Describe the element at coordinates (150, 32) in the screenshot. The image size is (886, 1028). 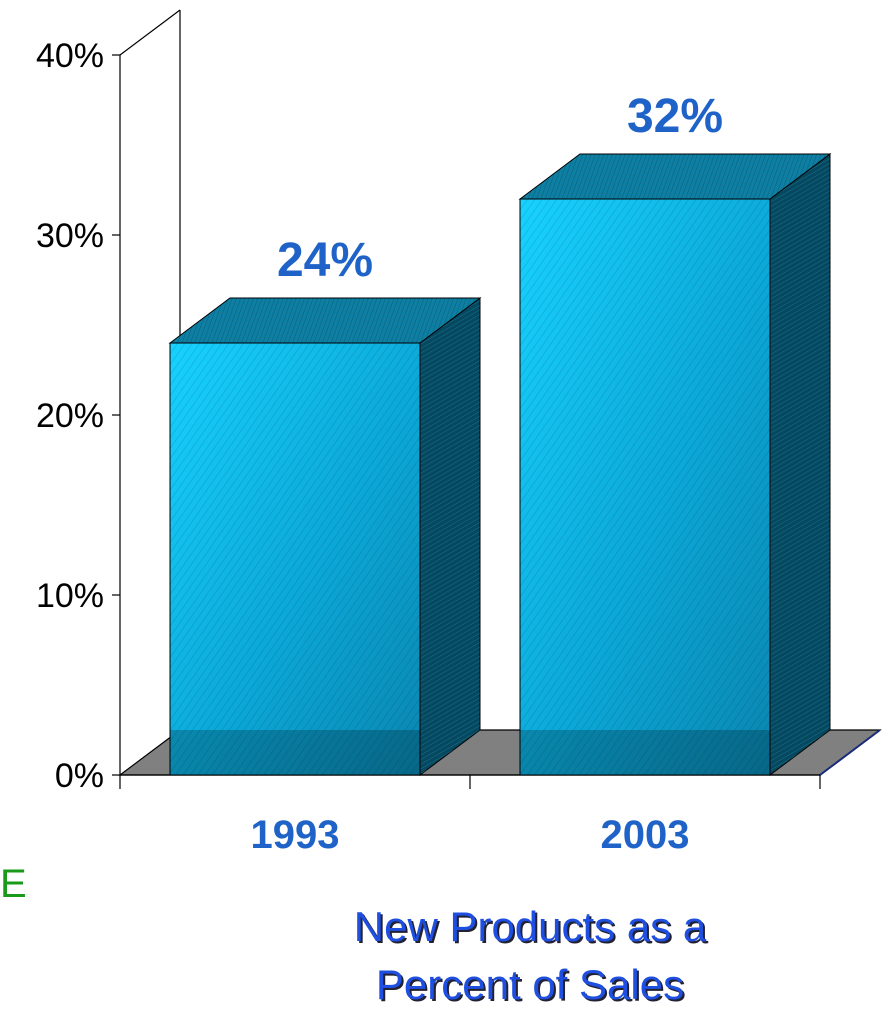
I see `side-wall-top-edge` at that location.